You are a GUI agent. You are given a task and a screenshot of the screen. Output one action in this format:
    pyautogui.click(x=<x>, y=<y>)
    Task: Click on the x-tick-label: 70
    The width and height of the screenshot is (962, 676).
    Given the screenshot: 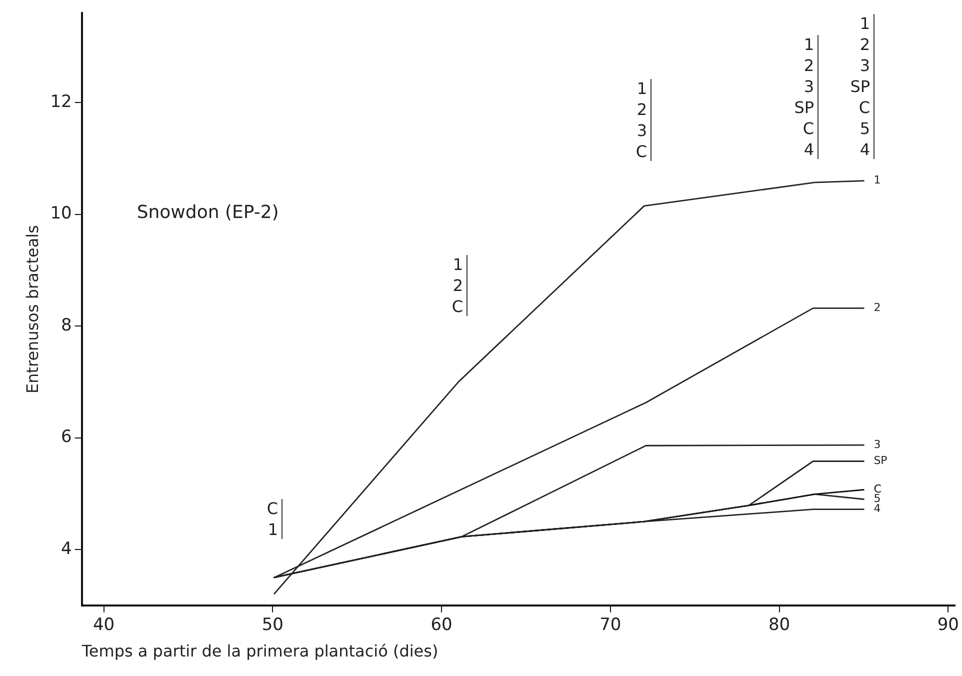 What is the action you would take?
    pyautogui.click(x=611, y=625)
    